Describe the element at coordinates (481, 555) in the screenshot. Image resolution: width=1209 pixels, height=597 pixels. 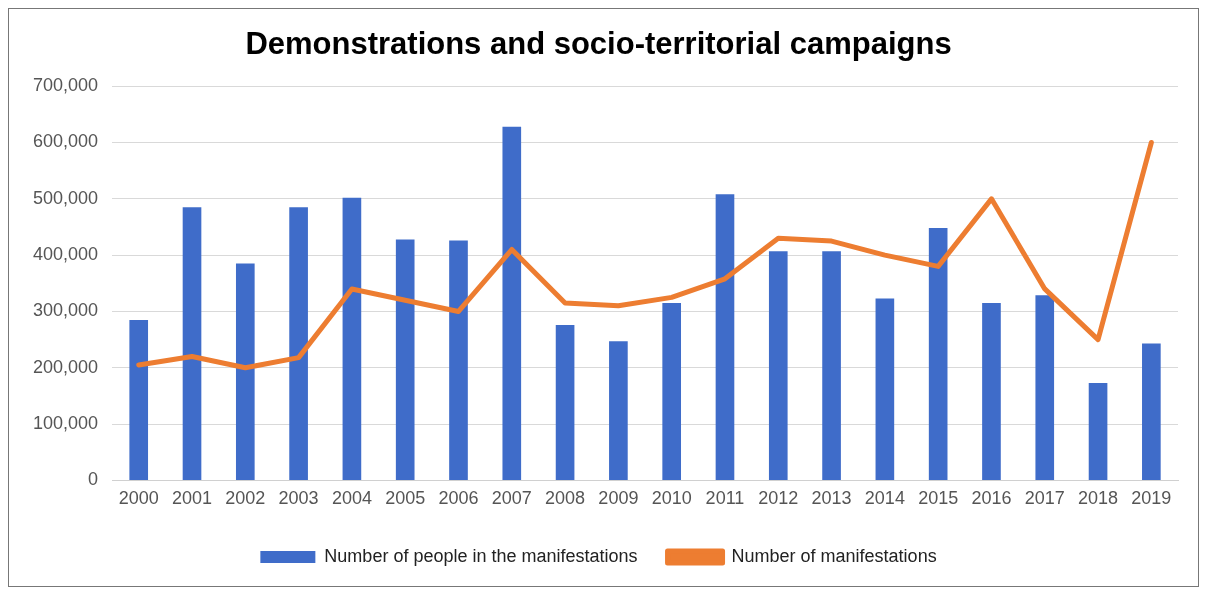
I see `legend-label: Number of people in the manifestations` at that location.